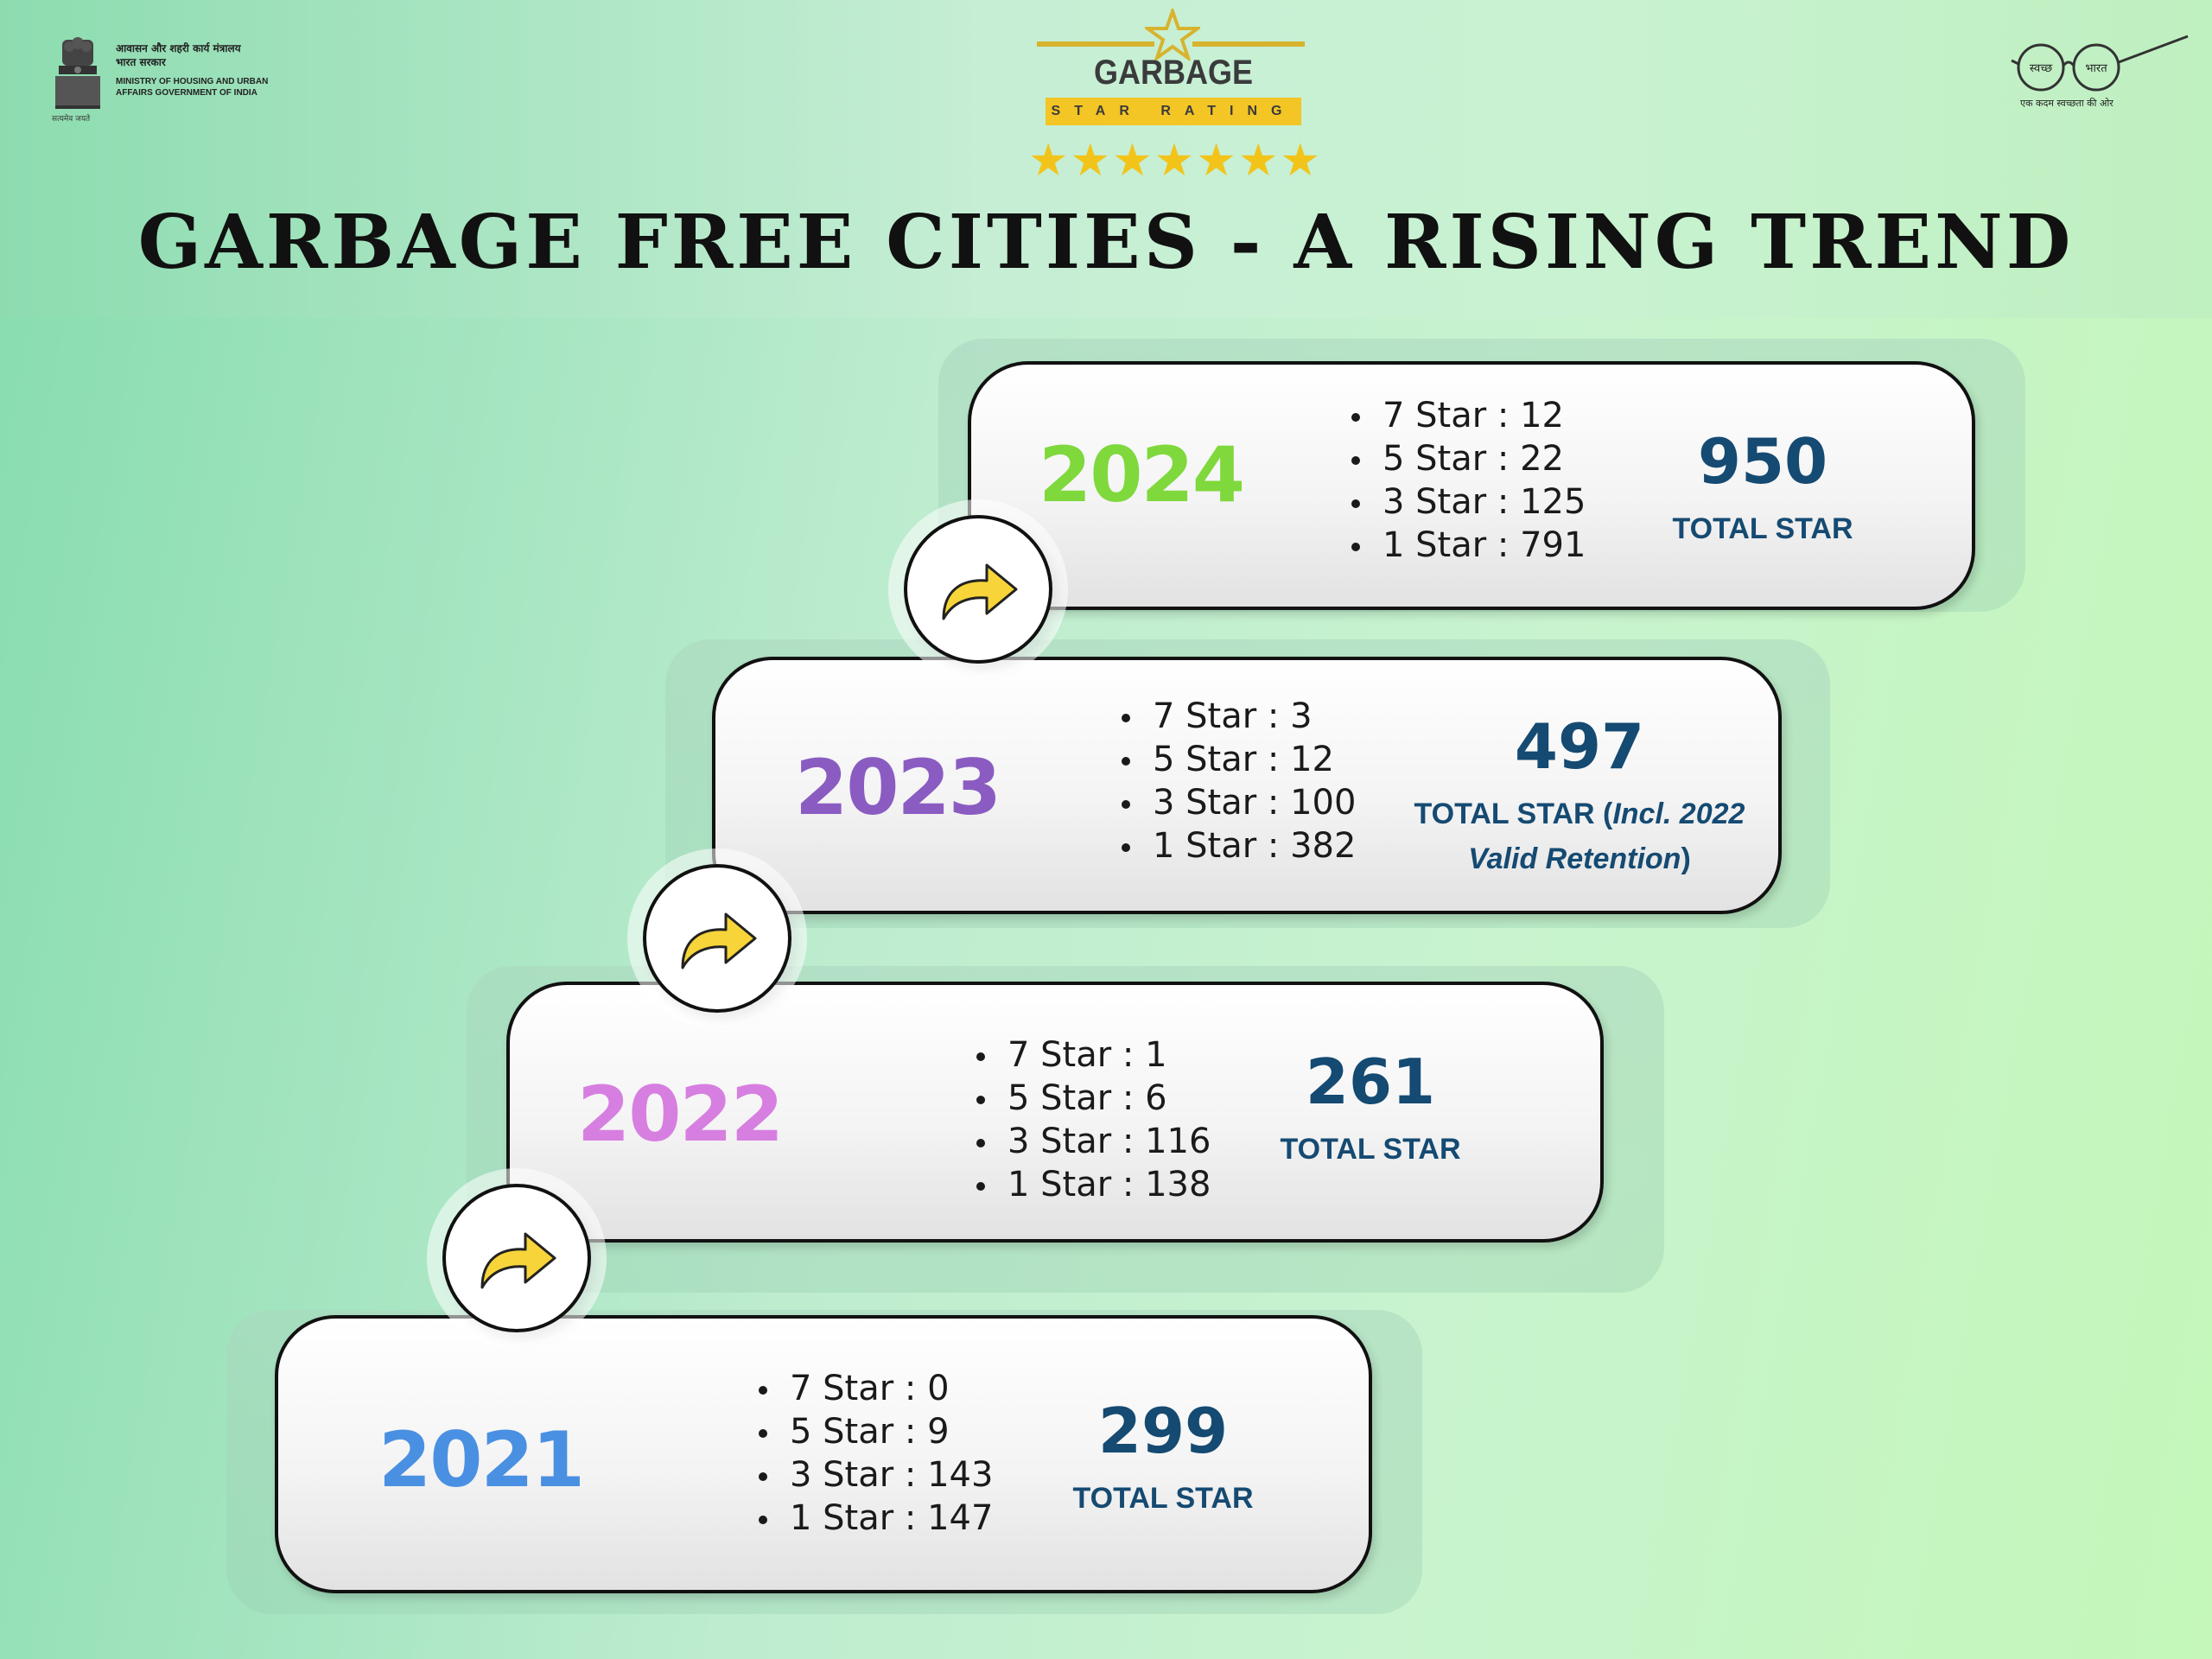 The image size is (2212, 1659). What do you see at coordinates (874, 1518) in the screenshot?
I see `stat-1-star: 1 Star : 147` at bounding box center [874, 1518].